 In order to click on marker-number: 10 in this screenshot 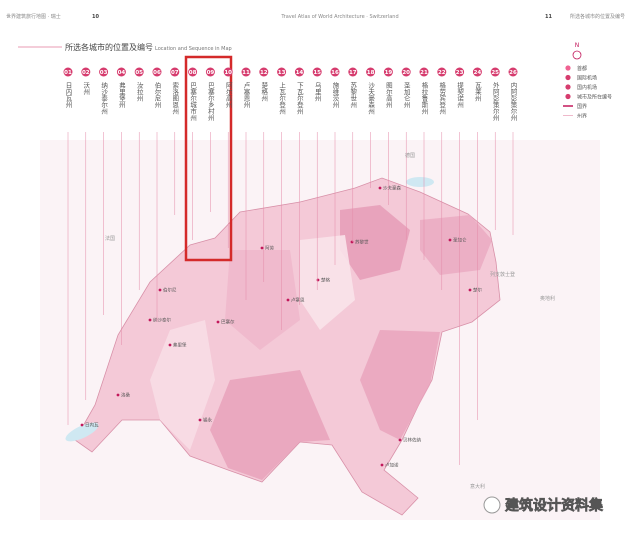, I will do `click(228, 73)`.